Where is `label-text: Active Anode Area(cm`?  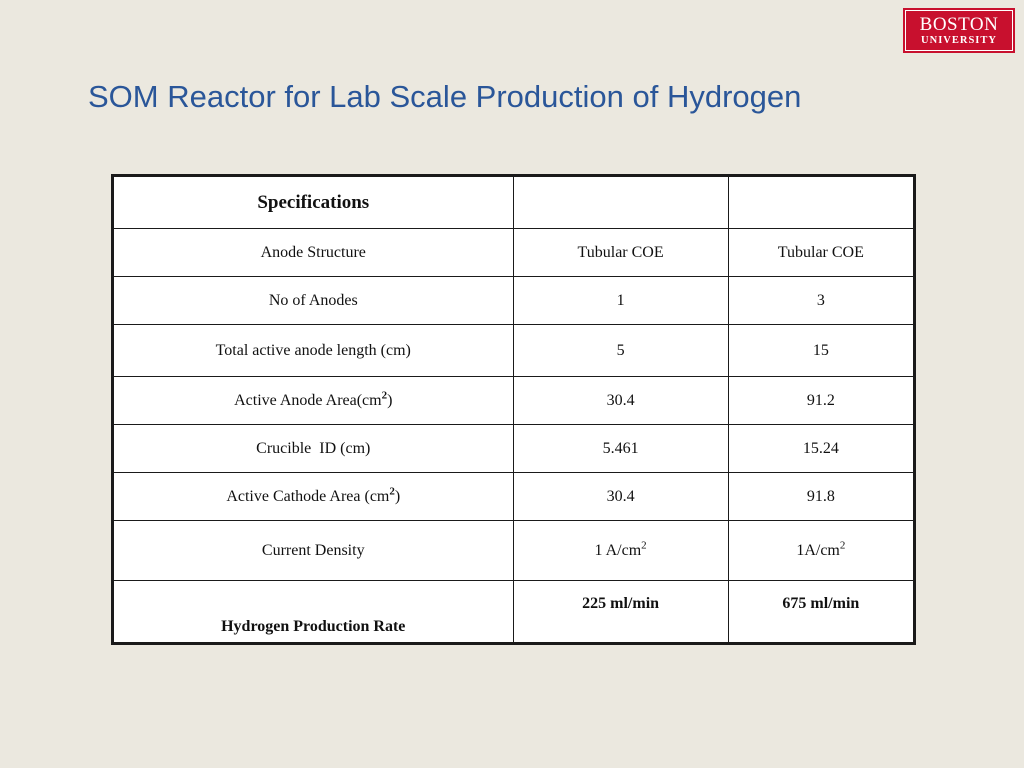 label-text: Active Anode Area(cm is located at coordinates (308, 400).